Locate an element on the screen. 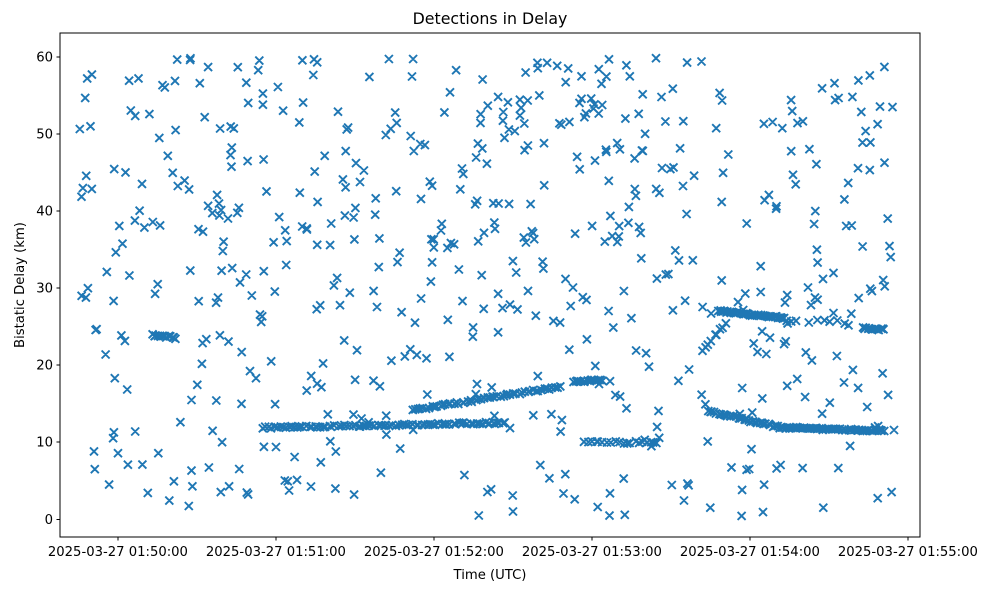 The image size is (988, 594). x-tick-label: 2025-03-27 01:51:00 is located at coordinates (276, 552).